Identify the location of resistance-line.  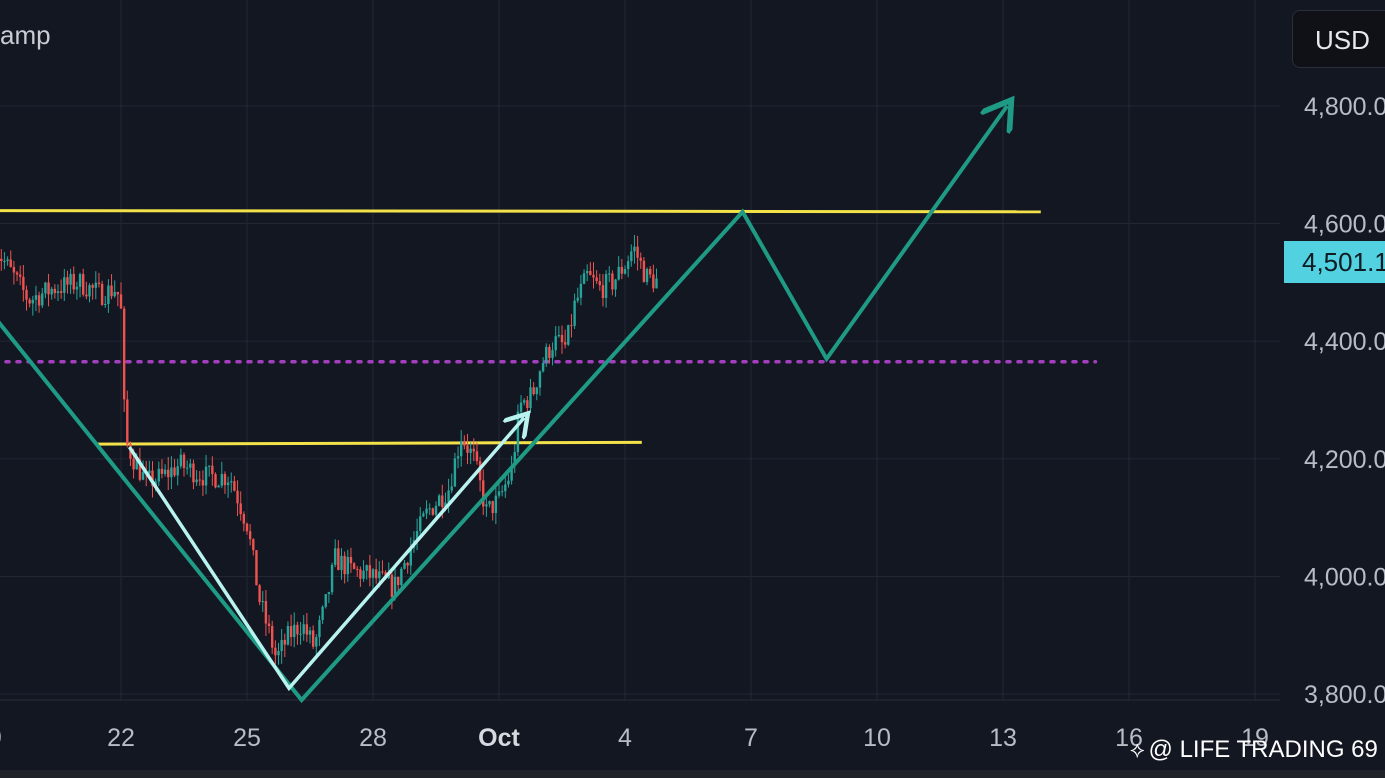
(520, 211).